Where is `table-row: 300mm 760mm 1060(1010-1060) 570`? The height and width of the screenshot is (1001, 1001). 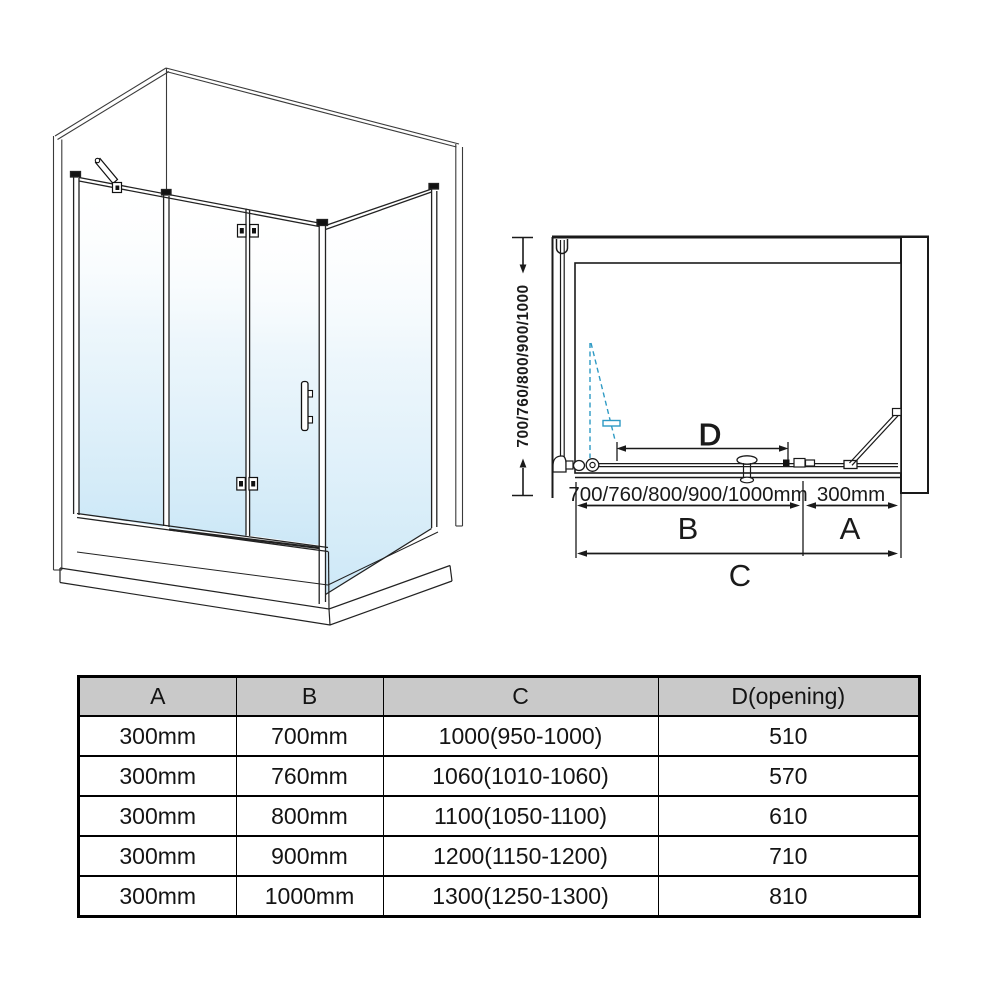 table-row: 300mm 760mm 1060(1010-1060) 570 is located at coordinates (499, 776).